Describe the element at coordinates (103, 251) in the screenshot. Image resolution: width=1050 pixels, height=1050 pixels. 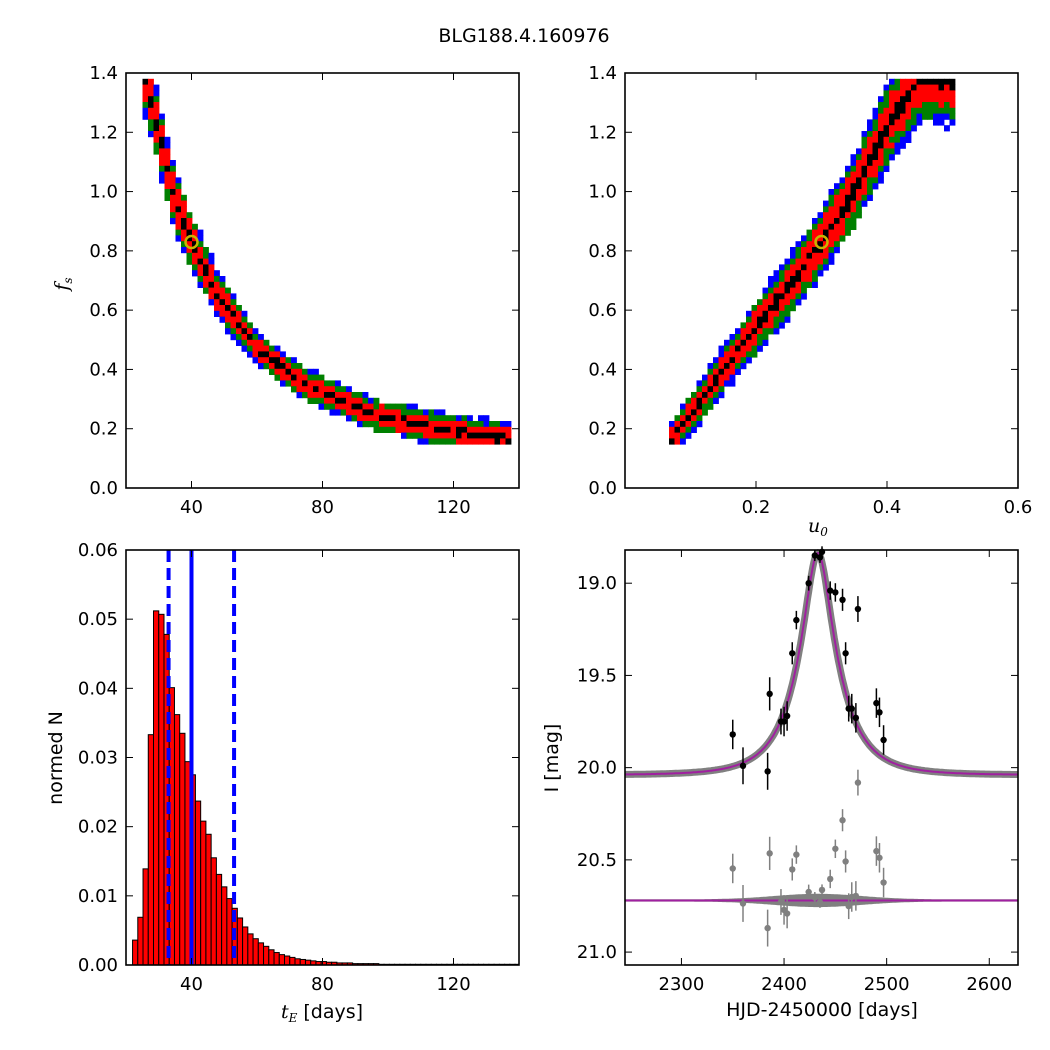
I see `y-tick-label: 0.8` at that location.